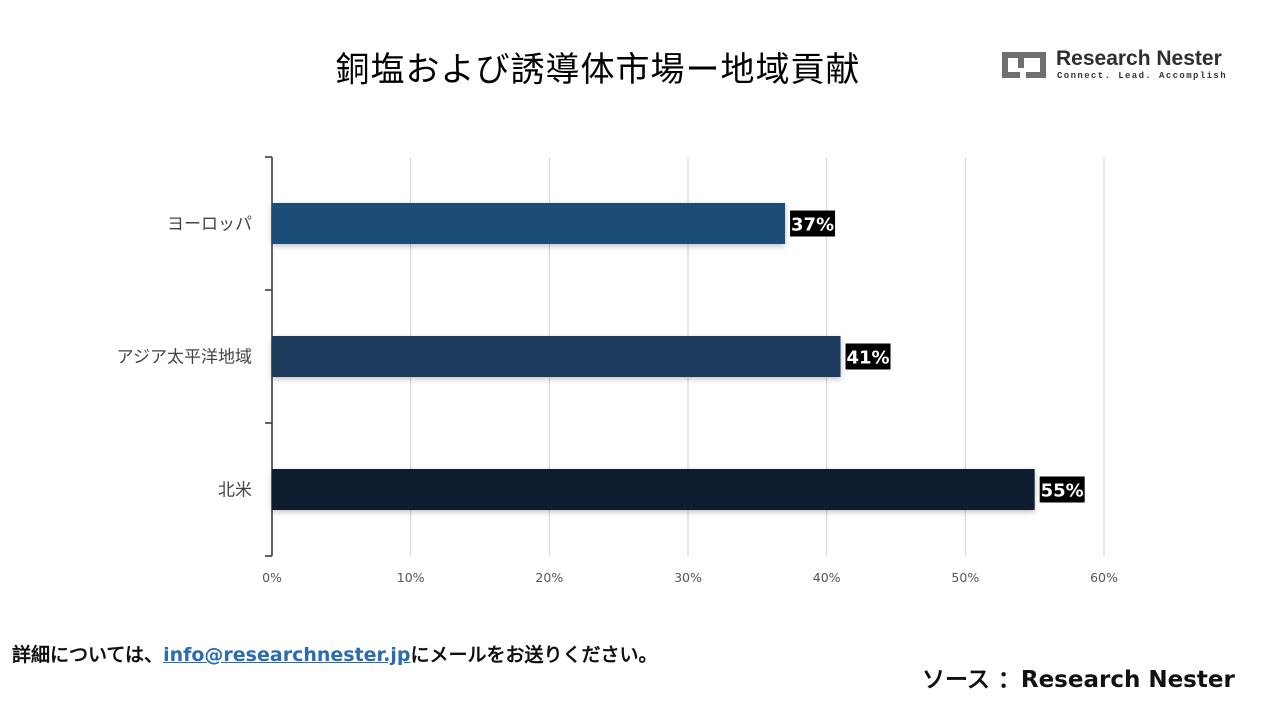  I want to click on x-tick-label: 50%, so click(965, 577).